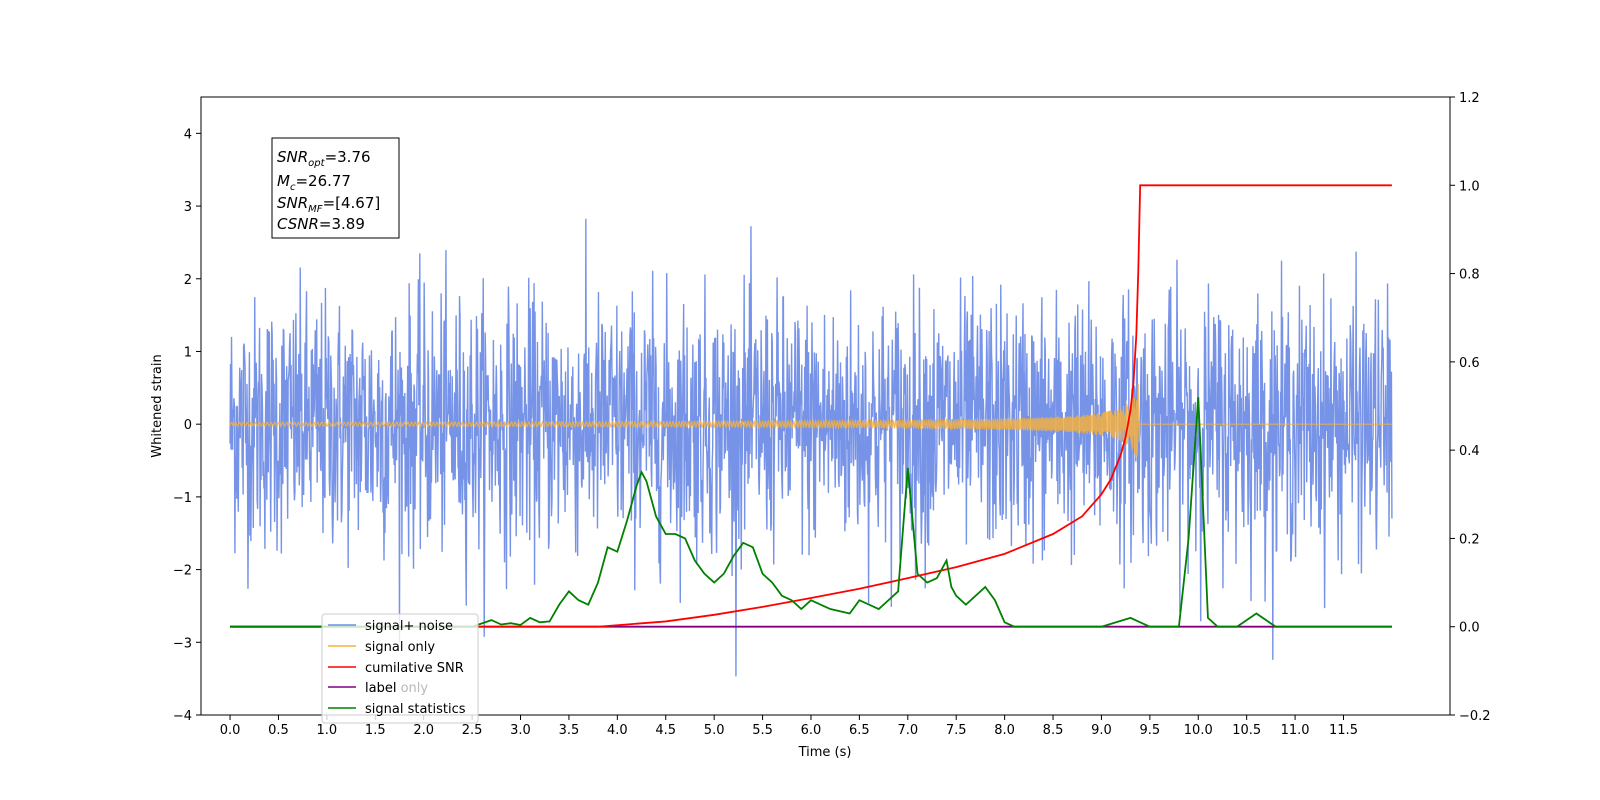 Image resolution: width=1600 pixels, height=800 pixels. What do you see at coordinates (414, 668) in the screenshot?
I see `legend-label-cumulative-snr: cumilative SNR` at bounding box center [414, 668].